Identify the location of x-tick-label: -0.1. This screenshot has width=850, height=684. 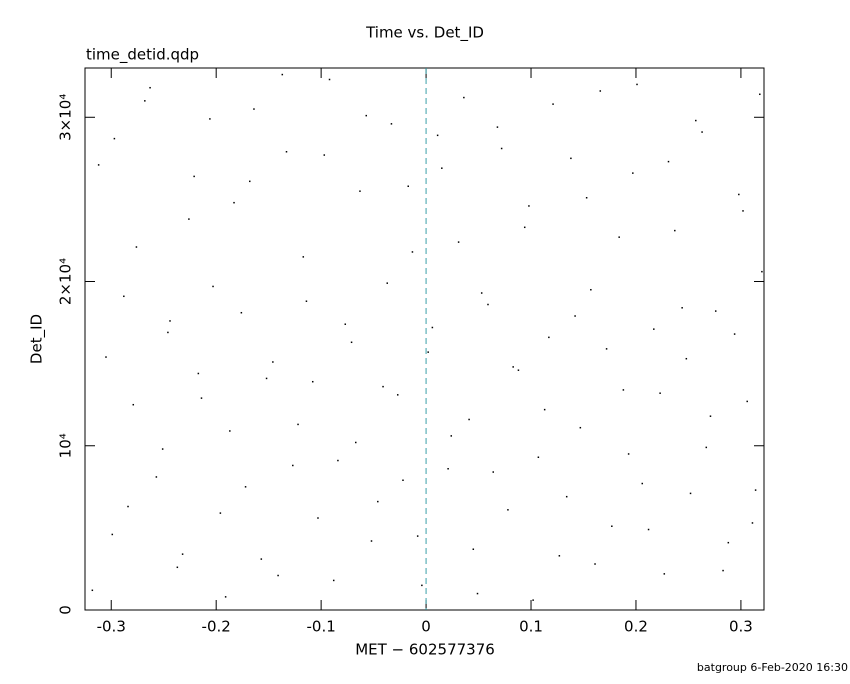
(320, 627).